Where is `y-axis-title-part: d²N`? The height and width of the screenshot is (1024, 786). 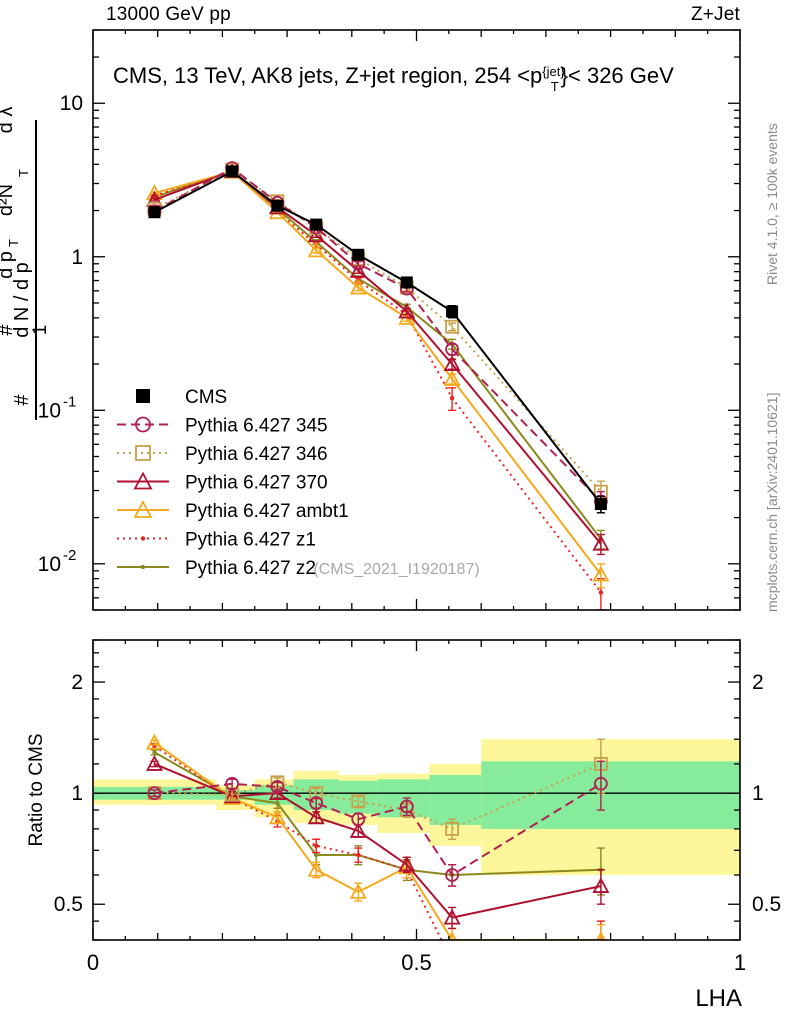
y-axis-title-part: d²N is located at coordinates (8, 200).